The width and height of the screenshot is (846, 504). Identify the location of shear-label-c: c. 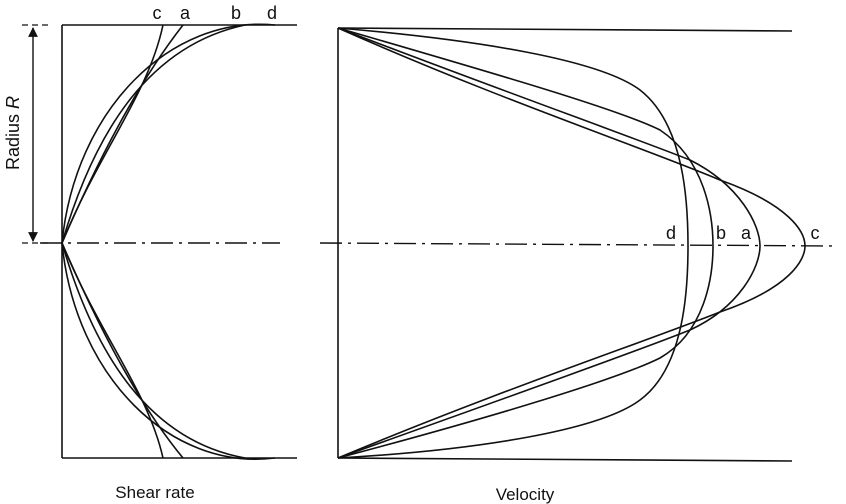
(157, 13).